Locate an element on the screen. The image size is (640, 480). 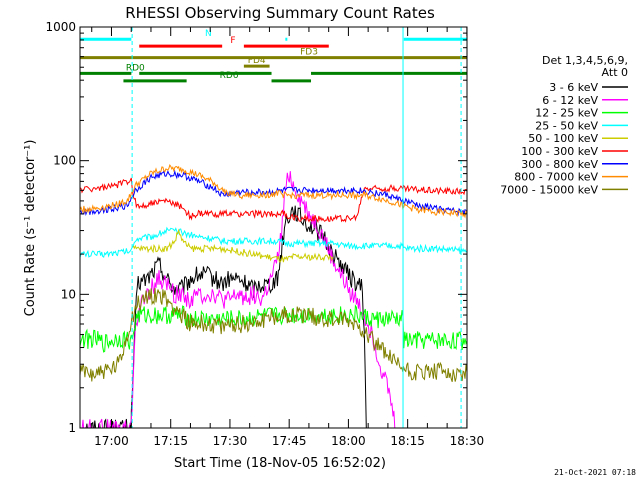
date-stamp: 21-Oct-2021 07:18 is located at coordinates (595, 472).